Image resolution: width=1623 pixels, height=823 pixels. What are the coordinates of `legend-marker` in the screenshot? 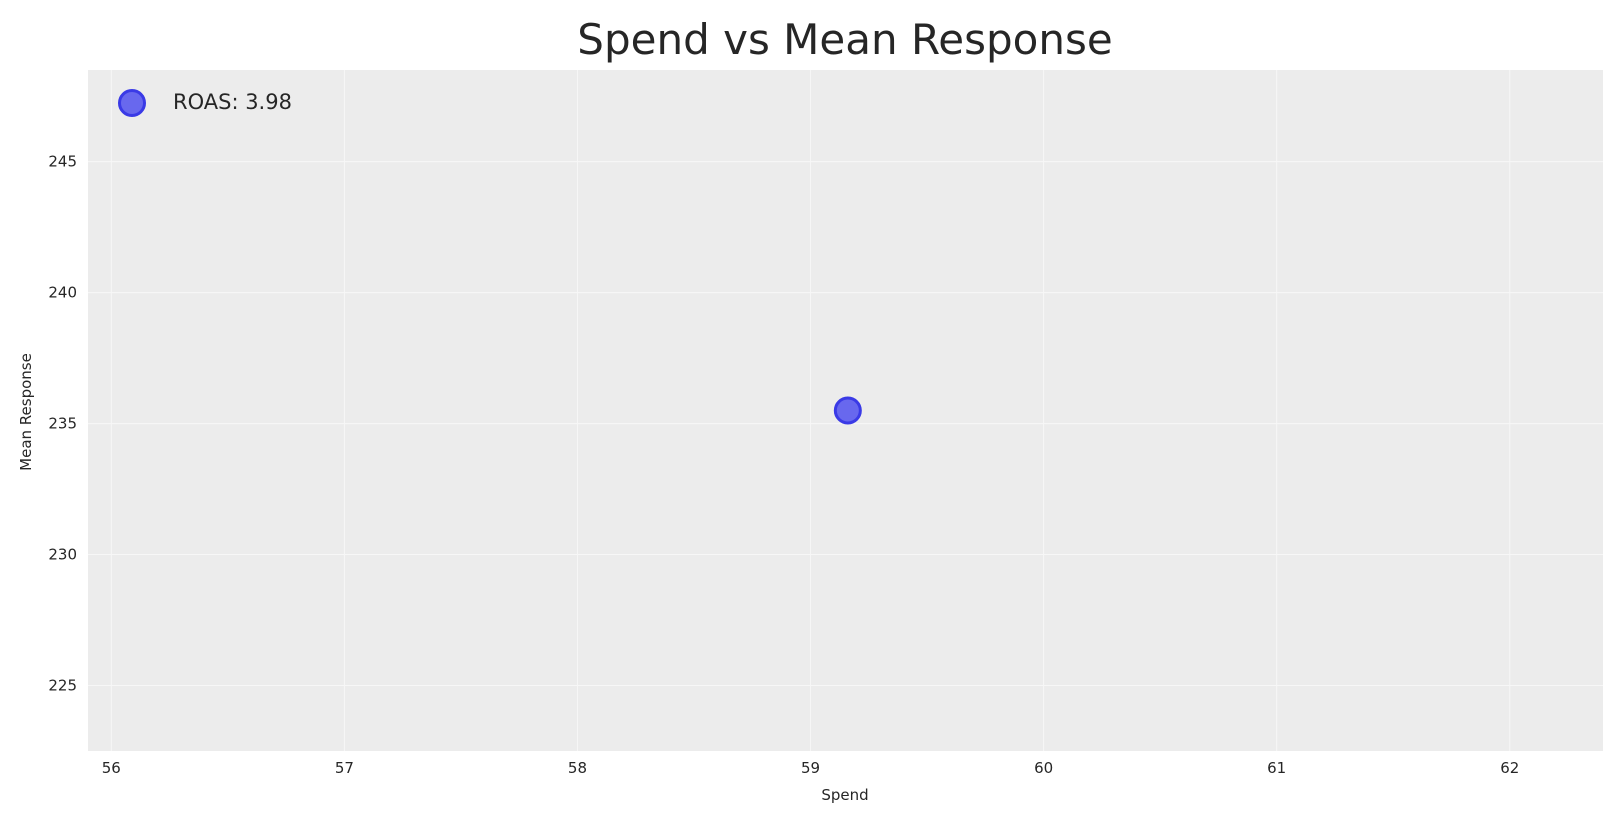 It's located at (132, 103).